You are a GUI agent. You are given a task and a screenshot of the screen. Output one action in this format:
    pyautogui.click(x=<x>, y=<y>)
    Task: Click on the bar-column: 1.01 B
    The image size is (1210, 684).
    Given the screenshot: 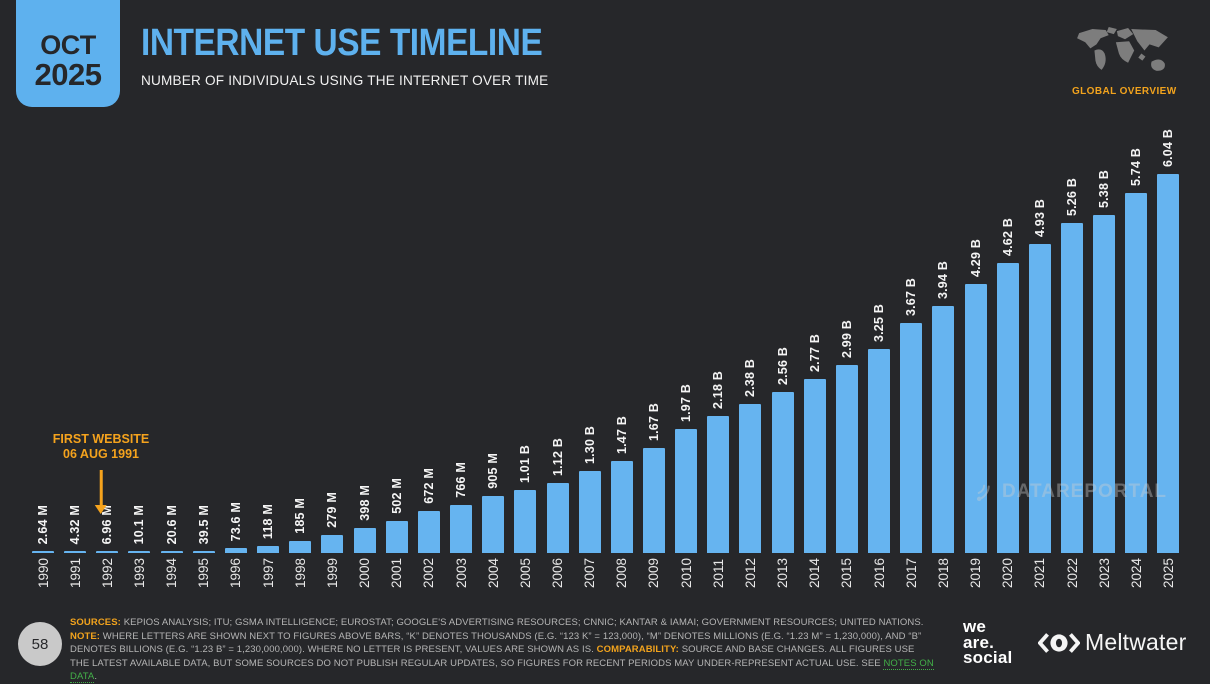 What is the action you would take?
    pyautogui.click(x=525, y=499)
    